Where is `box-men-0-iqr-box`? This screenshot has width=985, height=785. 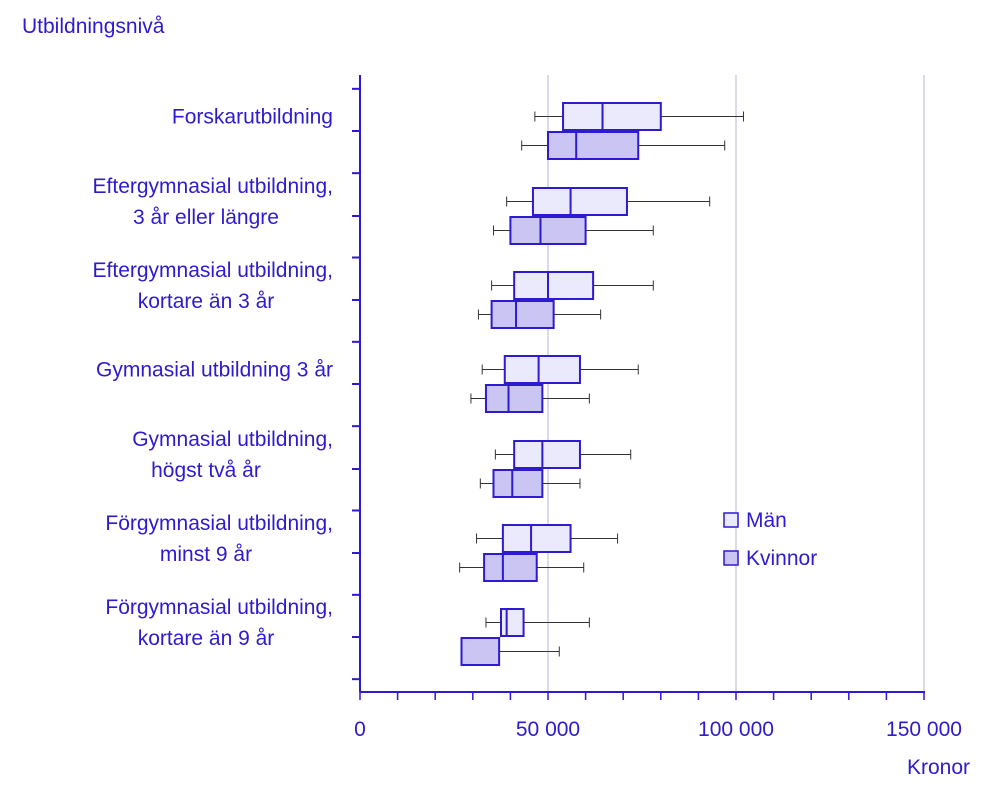 box-men-0-iqr-box is located at coordinates (612, 116).